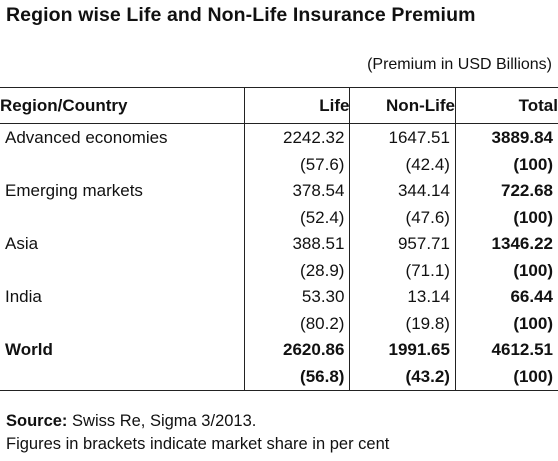  I want to click on region-name: Emerging markets, so click(74, 191).